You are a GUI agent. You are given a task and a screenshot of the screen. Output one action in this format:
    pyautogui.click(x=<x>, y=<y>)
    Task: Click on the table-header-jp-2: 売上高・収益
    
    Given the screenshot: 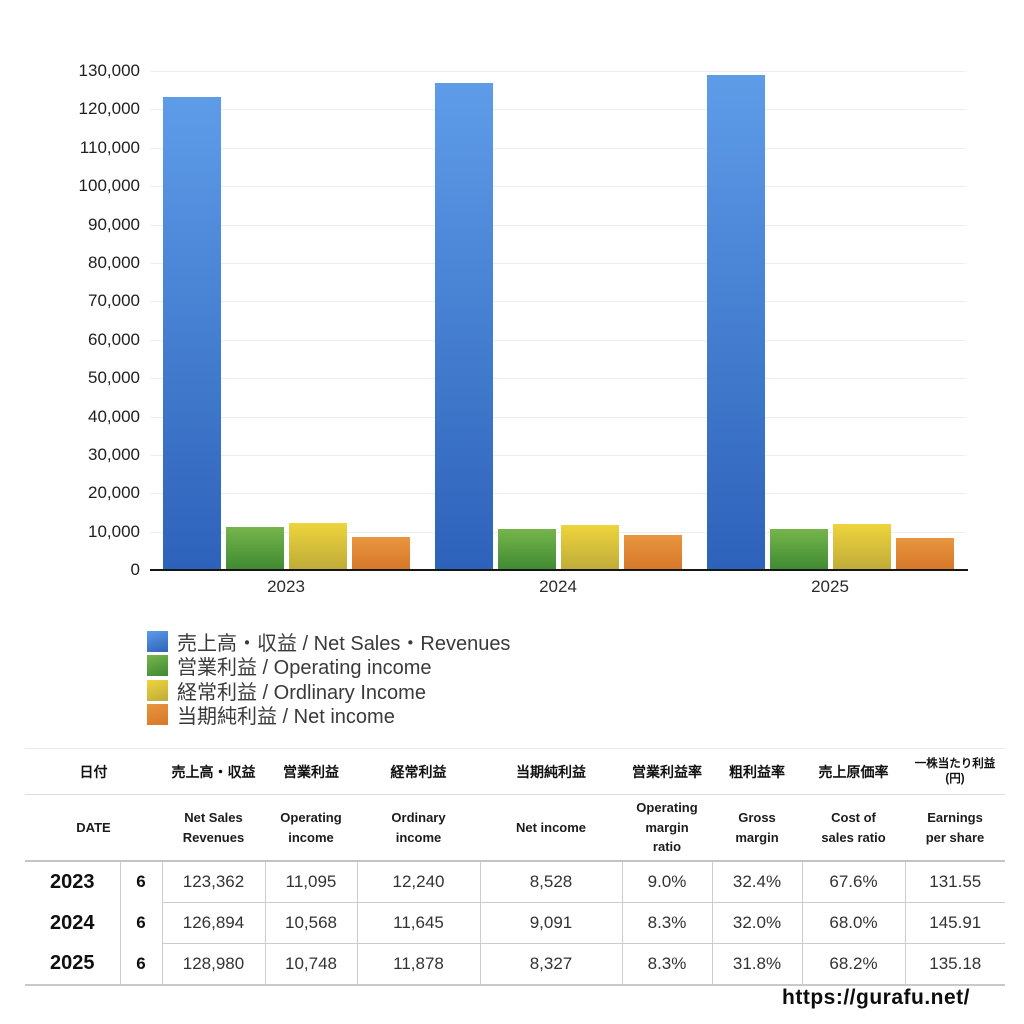 What is the action you would take?
    pyautogui.click(x=213, y=771)
    